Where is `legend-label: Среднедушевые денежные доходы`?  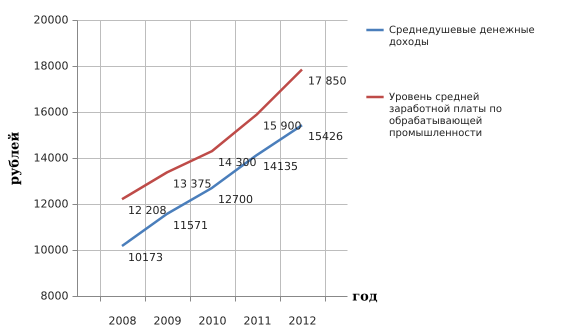
legend-label: Среднедушевые денежные доходы is located at coordinates (462, 36).